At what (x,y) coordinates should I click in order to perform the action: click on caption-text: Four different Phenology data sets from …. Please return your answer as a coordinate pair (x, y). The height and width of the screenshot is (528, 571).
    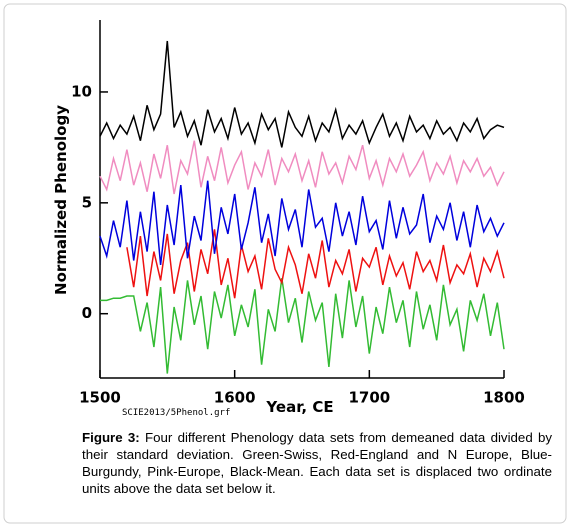
    Looking at the image, I should click on (317, 463).